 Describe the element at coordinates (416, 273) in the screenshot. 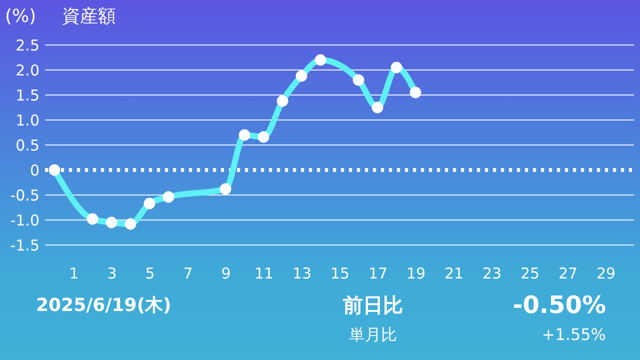

I see `x-tick-label: 19` at that location.